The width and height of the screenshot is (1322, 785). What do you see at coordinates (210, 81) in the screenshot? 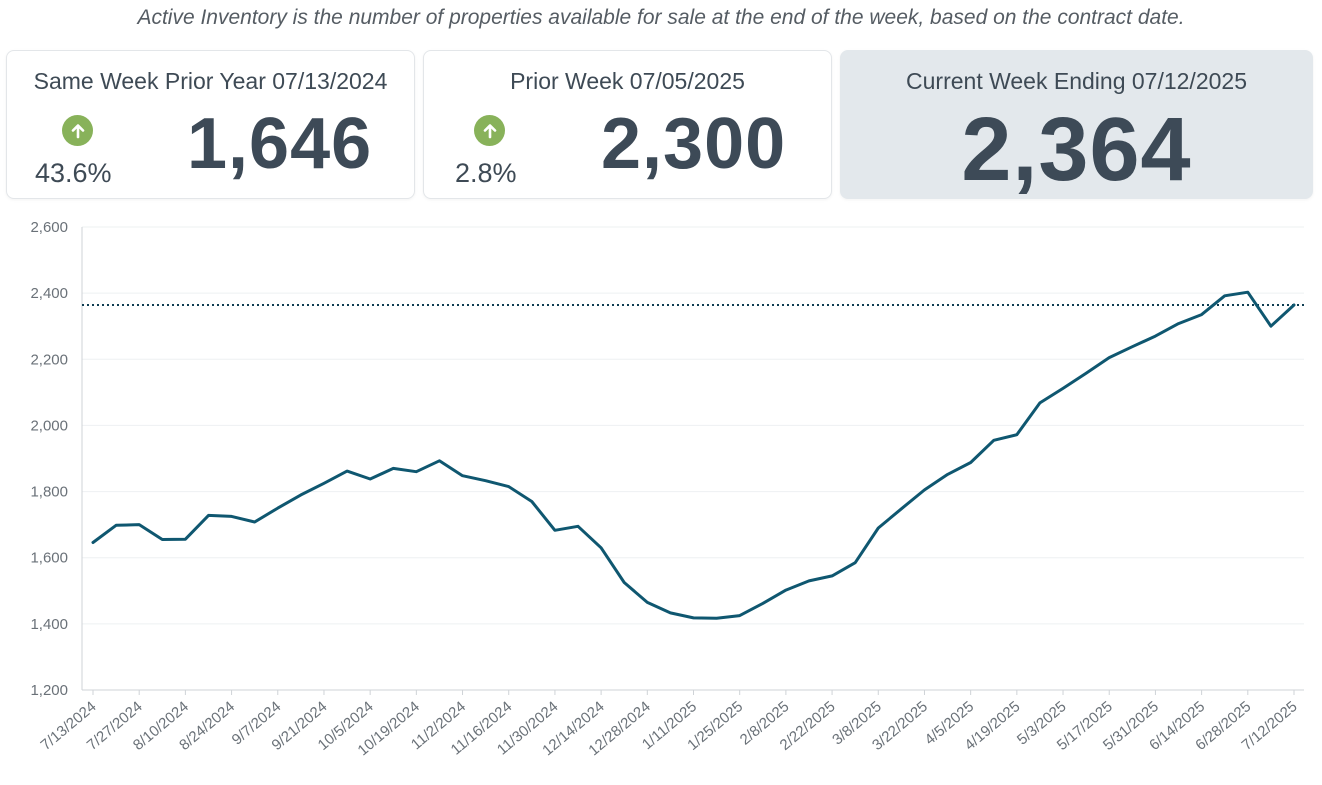
I see `prior-year-title: Same Week Prior Year 07/13/2024` at bounding box center [210, 81].